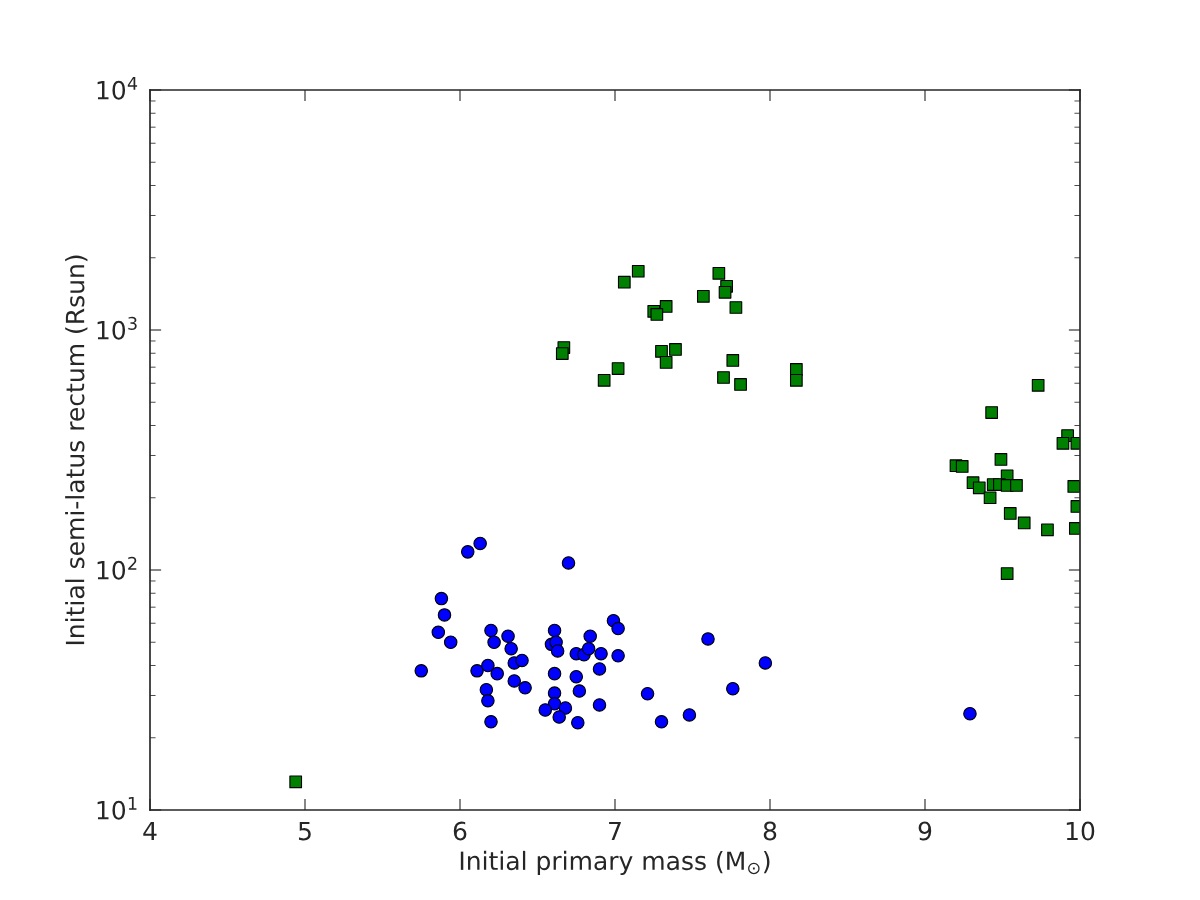 The height and width of the screenshot is (900, 1200). Describe the element at coordinates (615, 831) in the screenshot. I see `x-tick-label: 7` at that location.